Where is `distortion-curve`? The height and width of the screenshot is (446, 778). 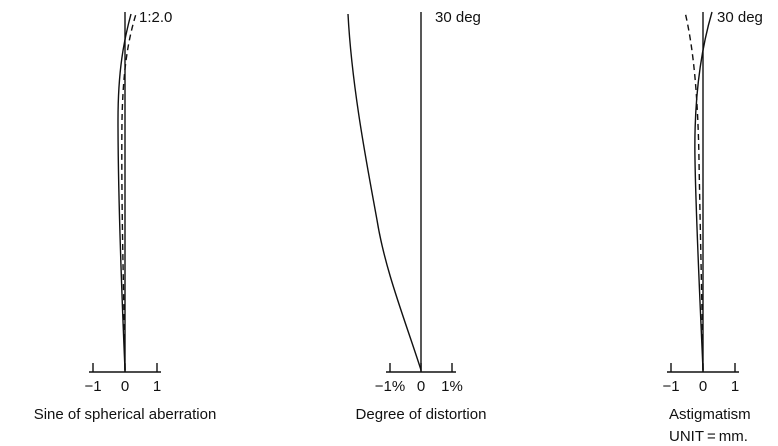 distortion-curve is located at coordinates (384, 192).